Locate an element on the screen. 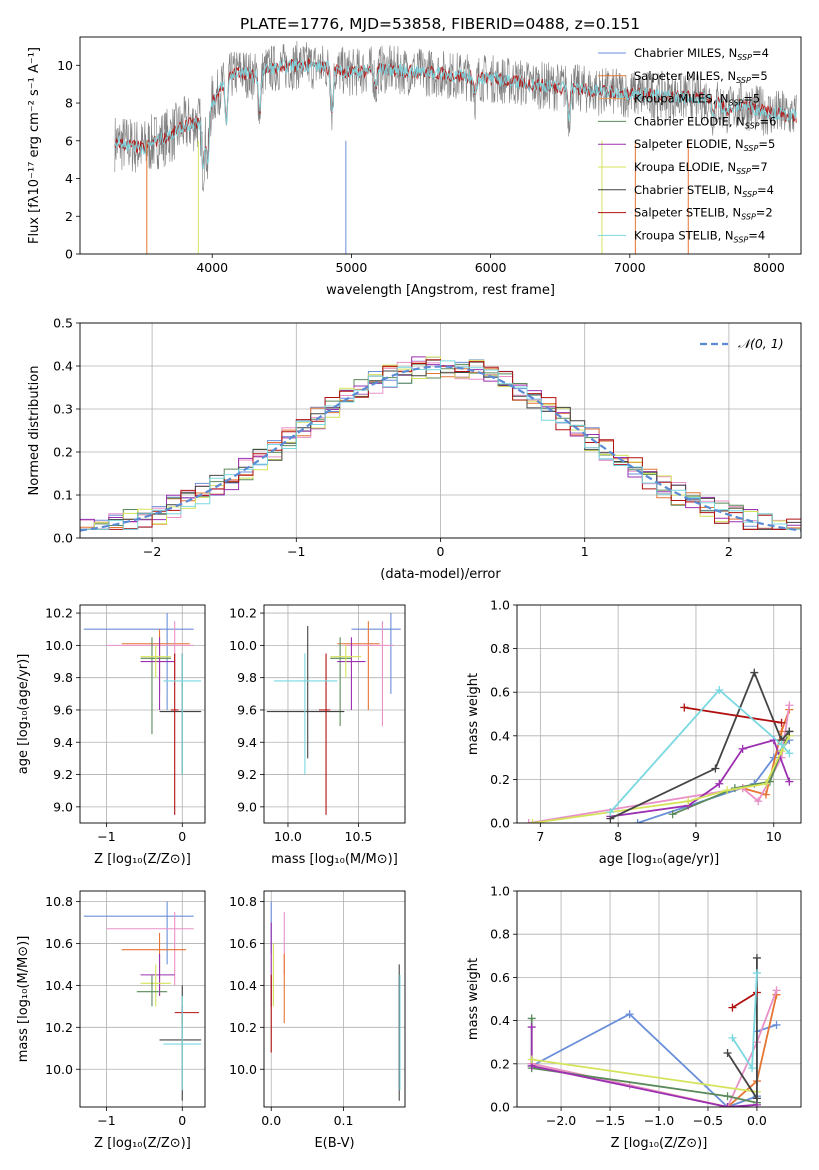  x-axis-label: mass [log₁₀(M/M⊙)] is located at coordinates (334, 859).